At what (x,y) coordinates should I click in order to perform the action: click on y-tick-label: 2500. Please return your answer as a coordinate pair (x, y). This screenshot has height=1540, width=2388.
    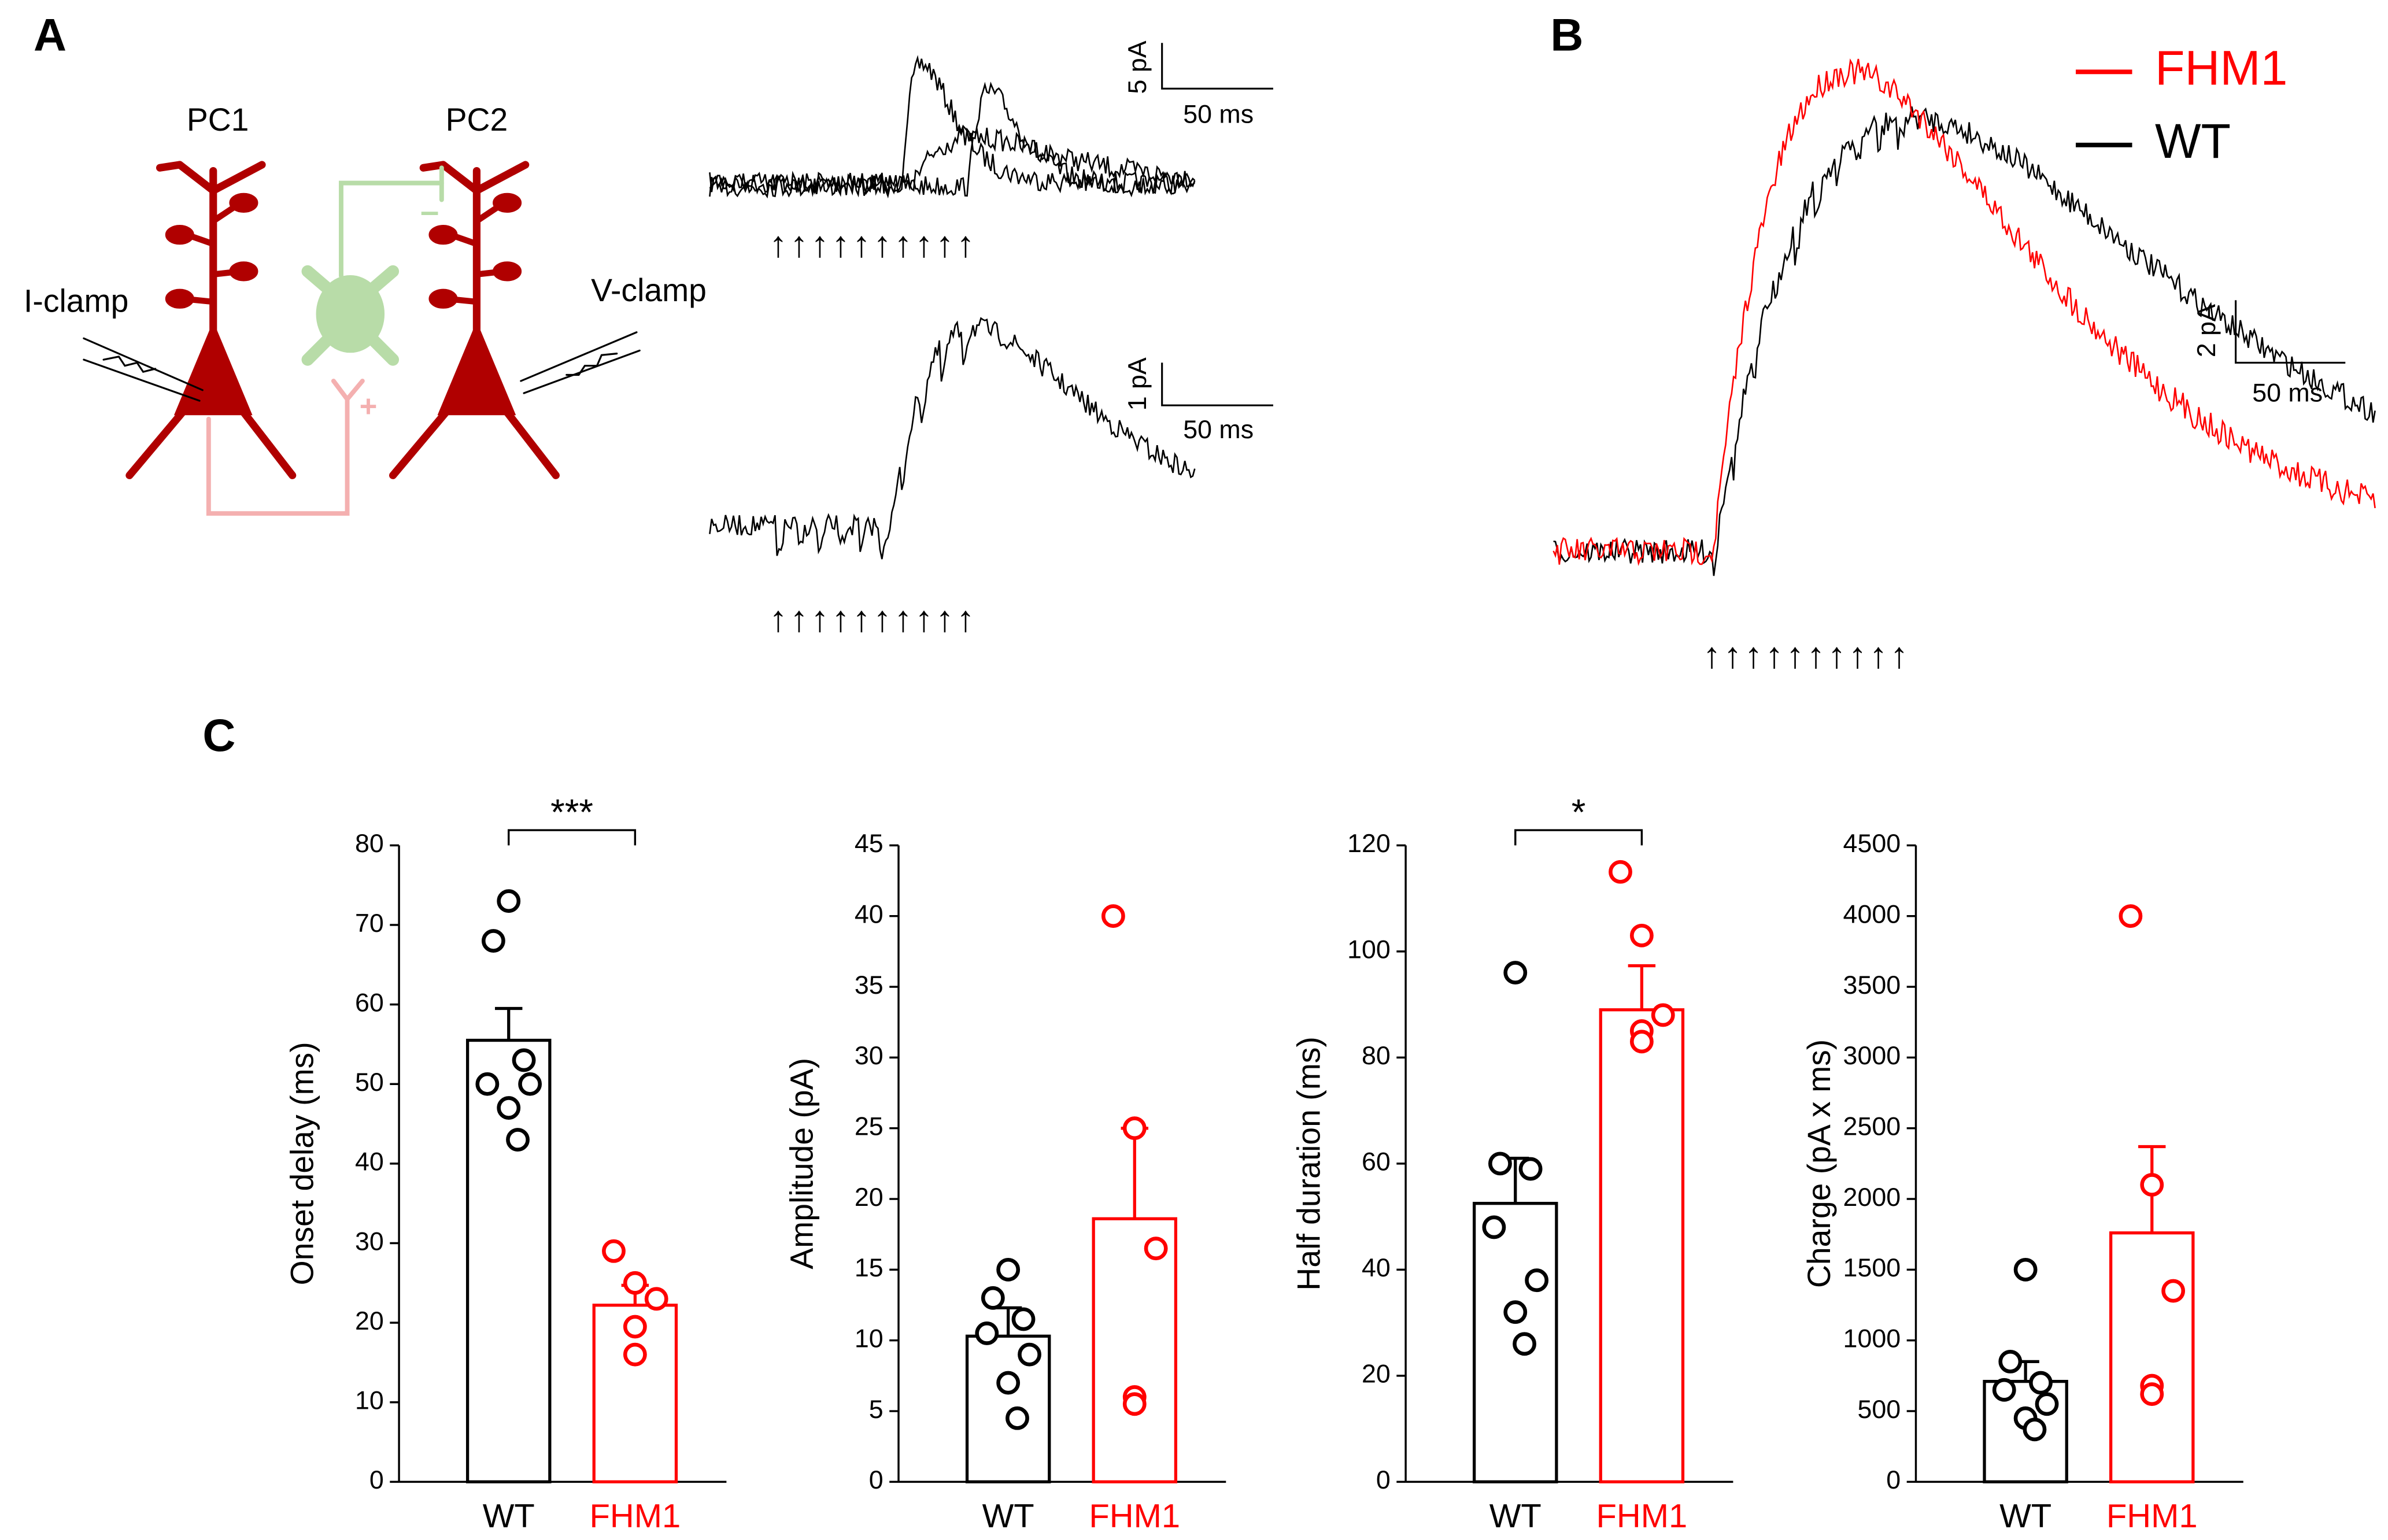
    Looking at the image, I should click on (1872, 1126).